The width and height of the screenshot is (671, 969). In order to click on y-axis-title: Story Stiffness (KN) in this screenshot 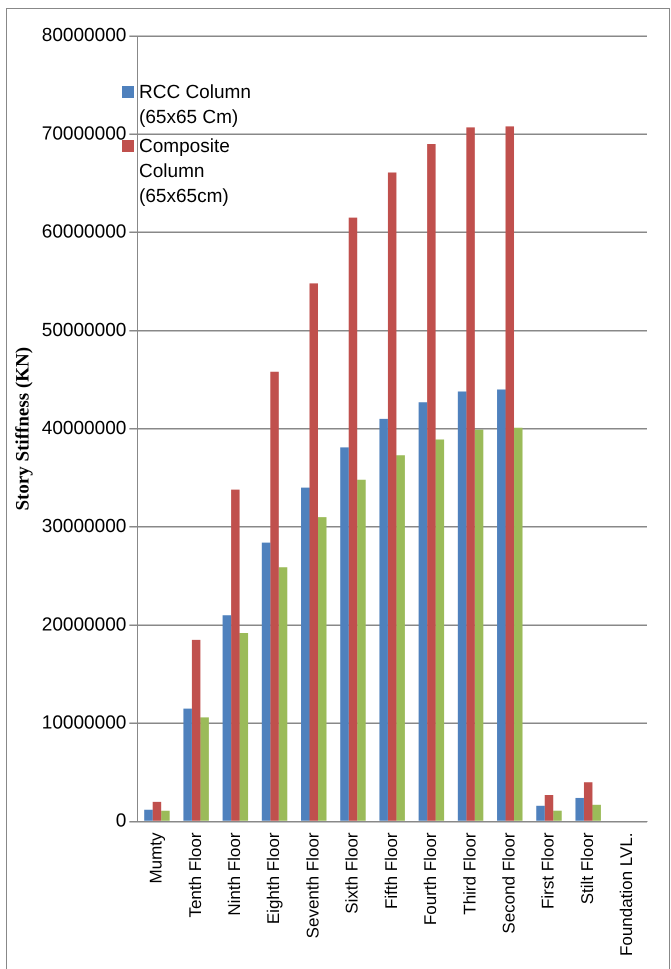, I will do `click(23, 428)`.